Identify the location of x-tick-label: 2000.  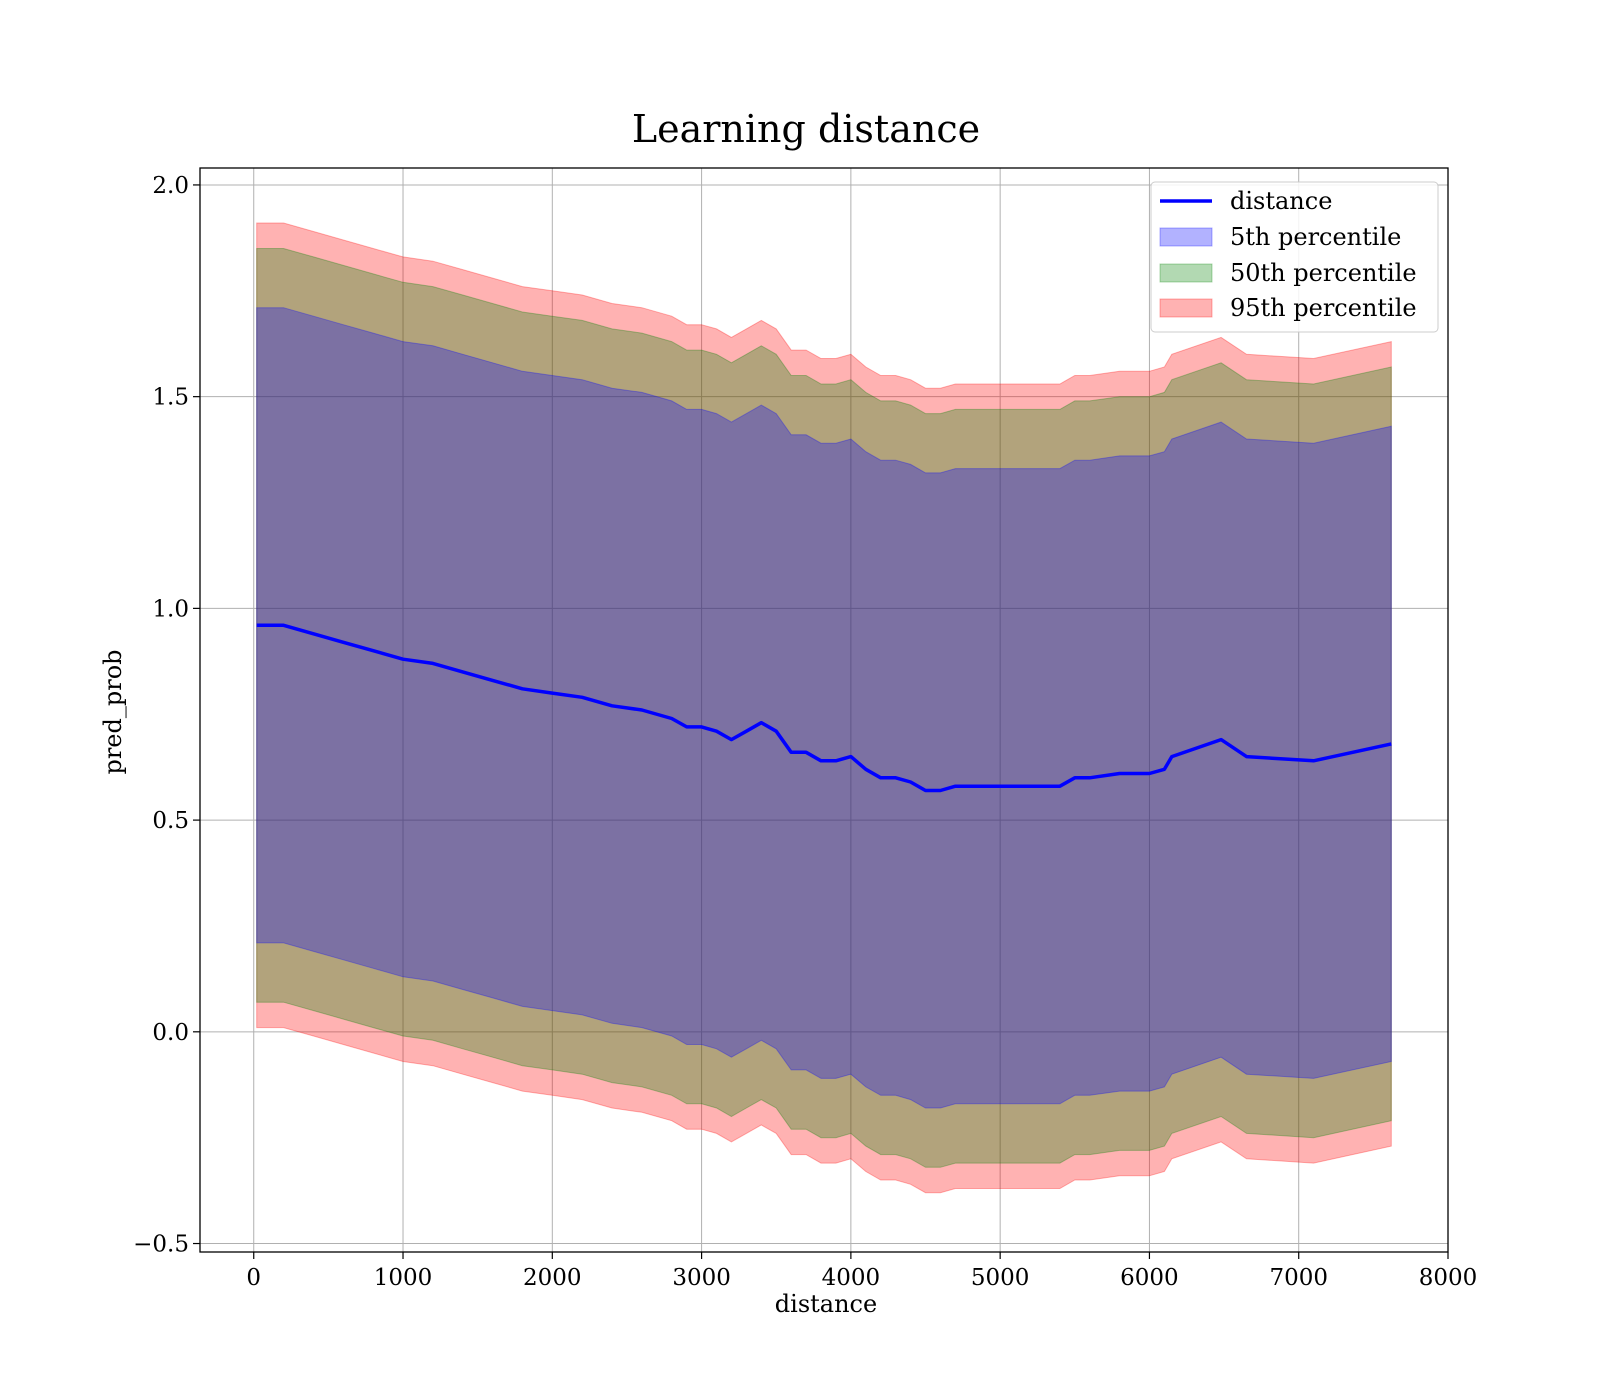
(552, 1278).